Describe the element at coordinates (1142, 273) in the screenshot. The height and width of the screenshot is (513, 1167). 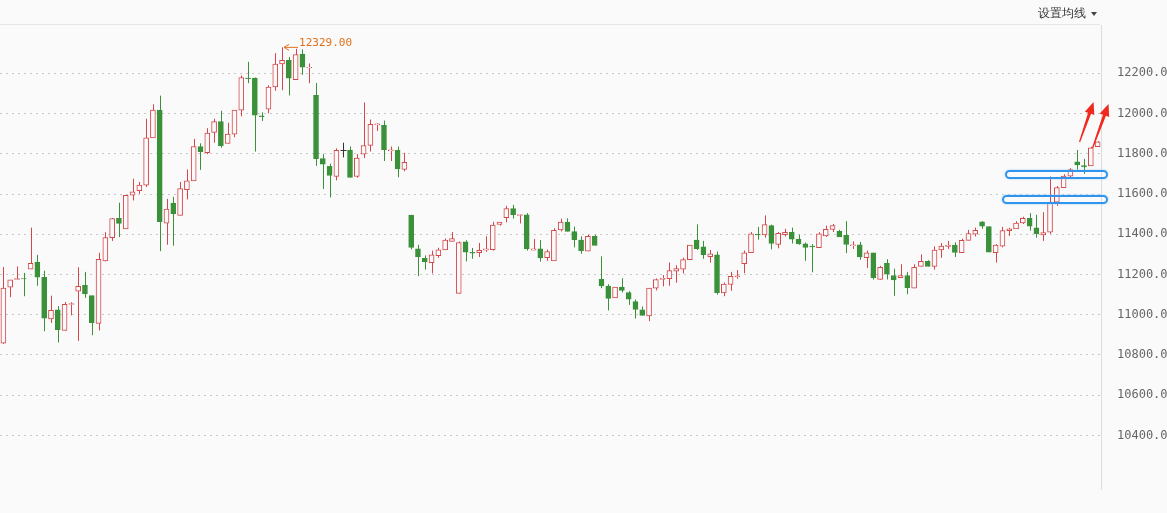
I see `y-tick-label: 11200.0` at that location.